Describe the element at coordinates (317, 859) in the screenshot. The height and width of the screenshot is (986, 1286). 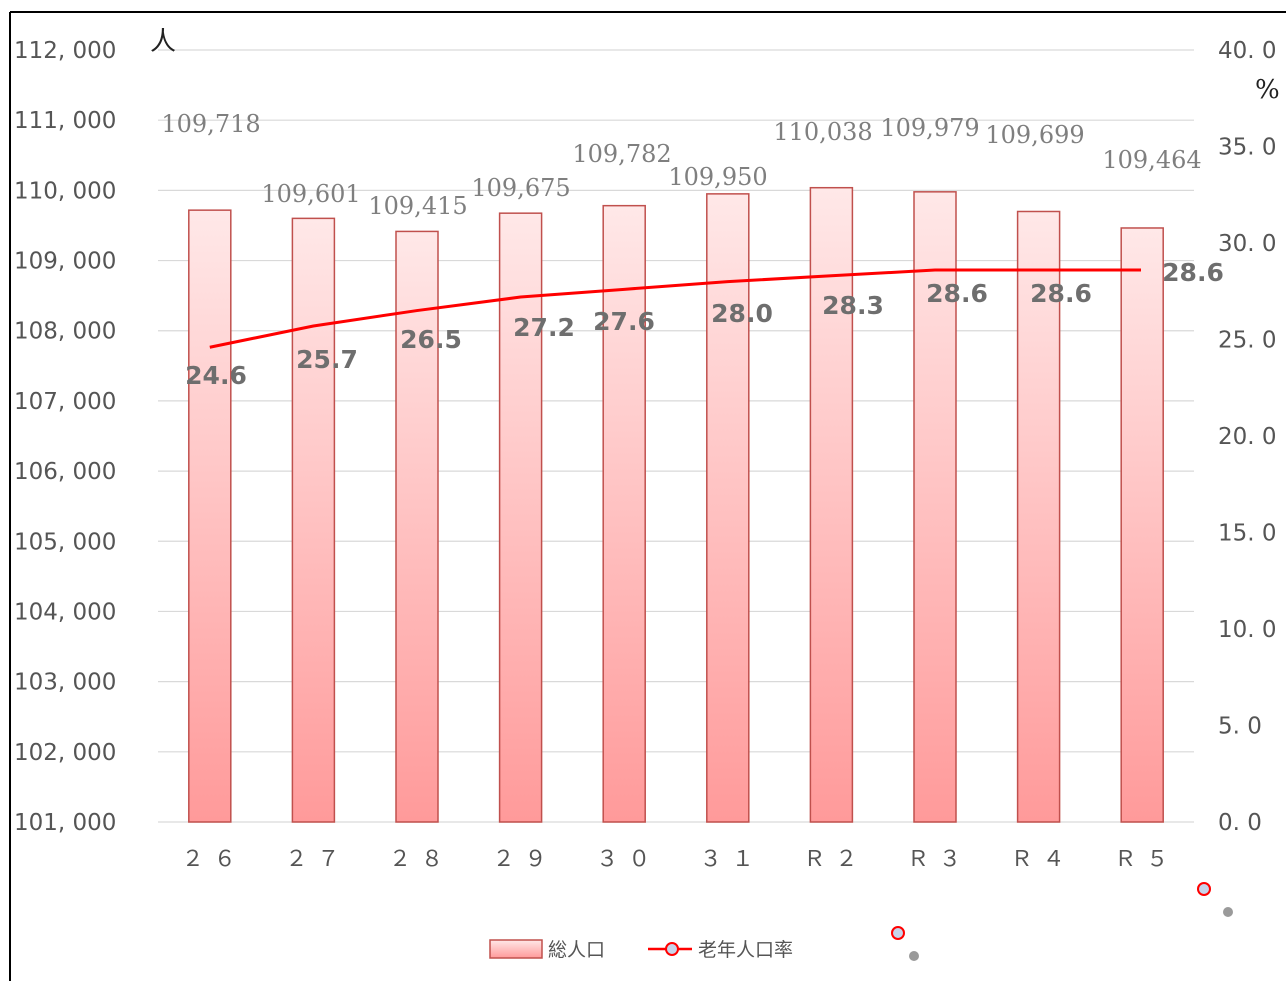
I see `category-label: ２７` at that location.